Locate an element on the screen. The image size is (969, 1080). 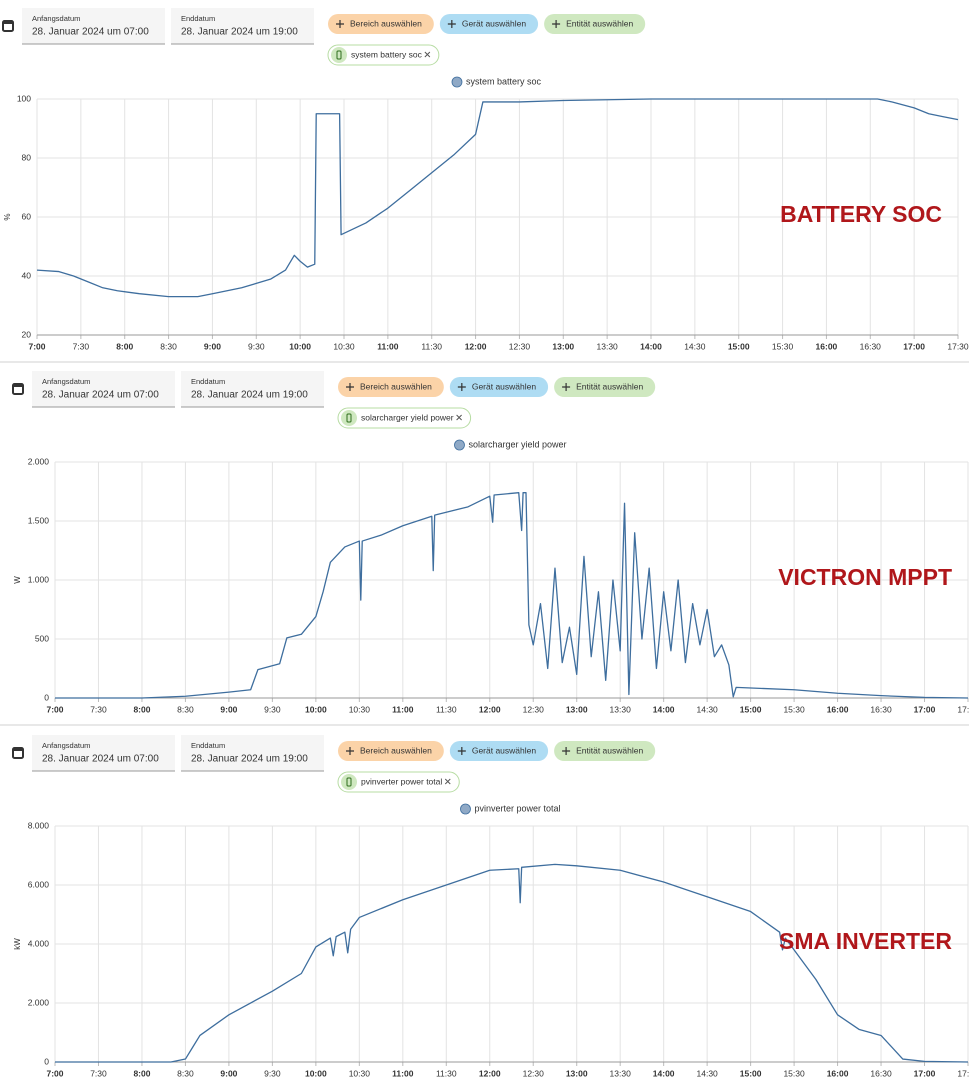
legend-item: system battery soc is located at coordinates (496, 82).